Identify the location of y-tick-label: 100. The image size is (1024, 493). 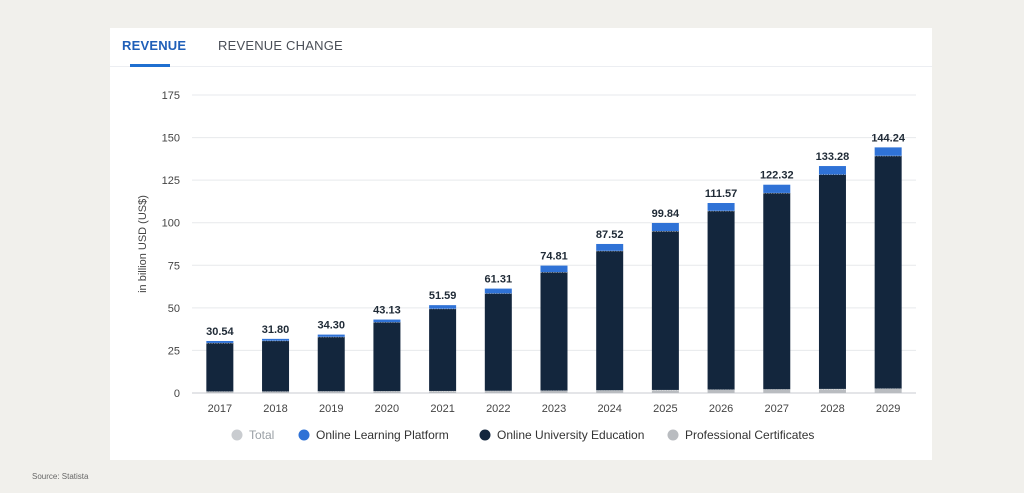
(171, 224).